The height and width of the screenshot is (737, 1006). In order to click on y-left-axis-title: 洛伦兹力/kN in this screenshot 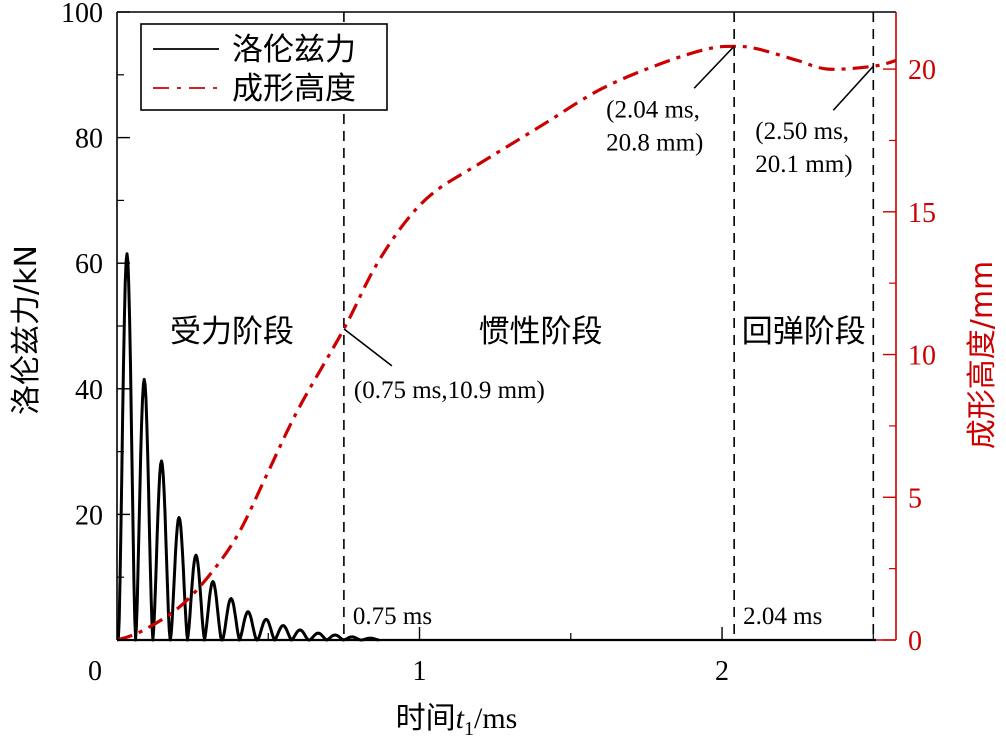, I will do `click(26, 330)`.